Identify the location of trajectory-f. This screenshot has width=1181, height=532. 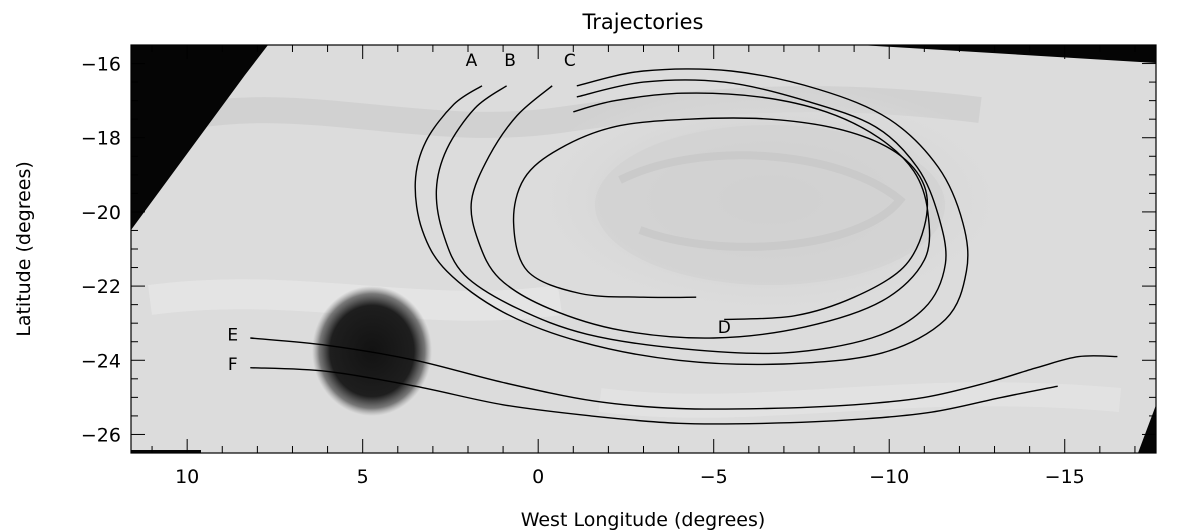
(654, 396).